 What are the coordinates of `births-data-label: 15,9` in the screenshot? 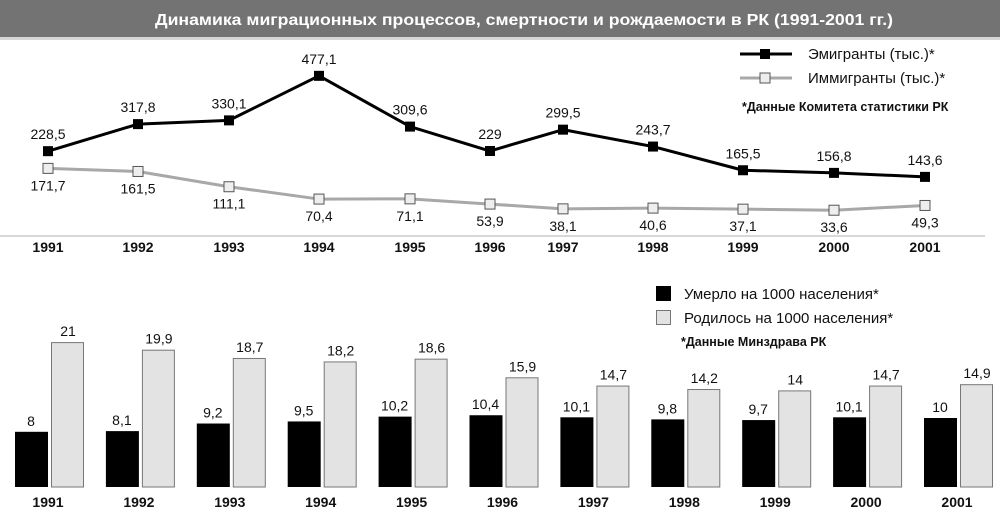 It's located at (522, 366).